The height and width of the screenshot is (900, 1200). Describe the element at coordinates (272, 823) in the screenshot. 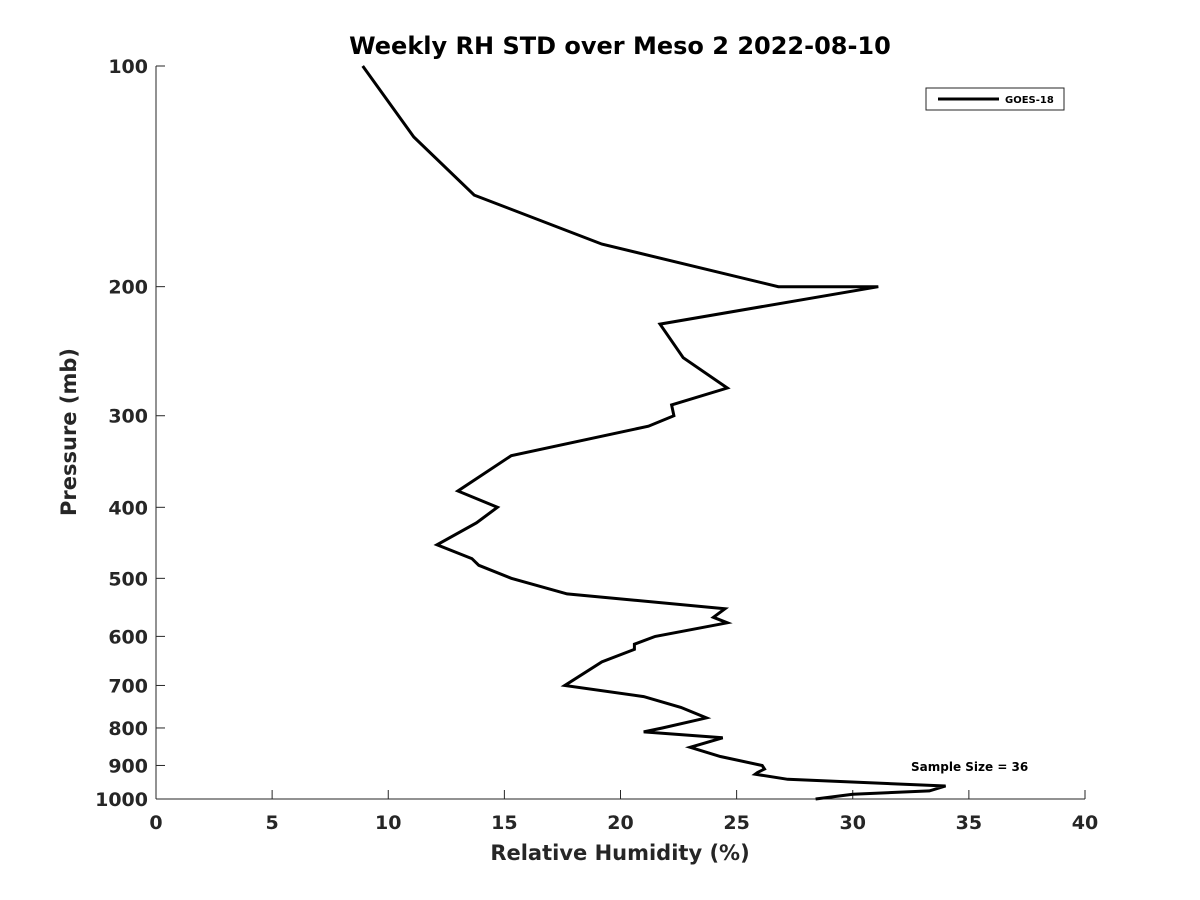

I see `x-tick-label: 5` at that location.